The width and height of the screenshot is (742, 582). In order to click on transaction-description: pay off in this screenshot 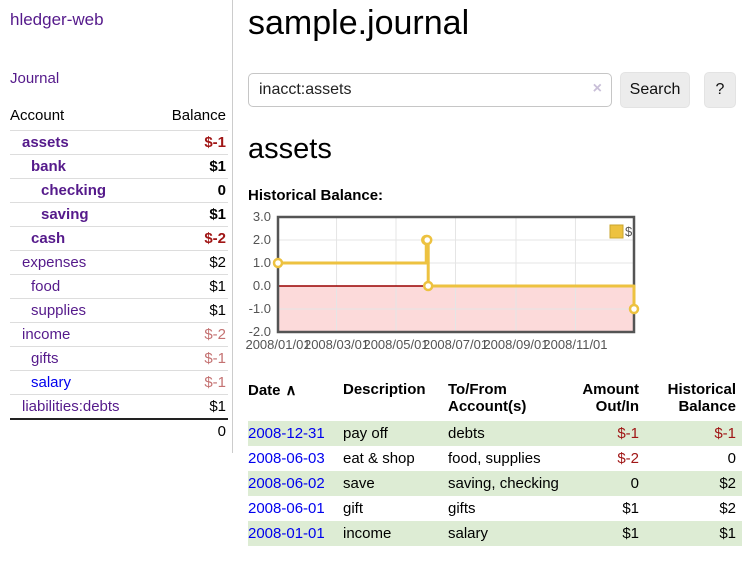, I will do `click(365, 433)`.